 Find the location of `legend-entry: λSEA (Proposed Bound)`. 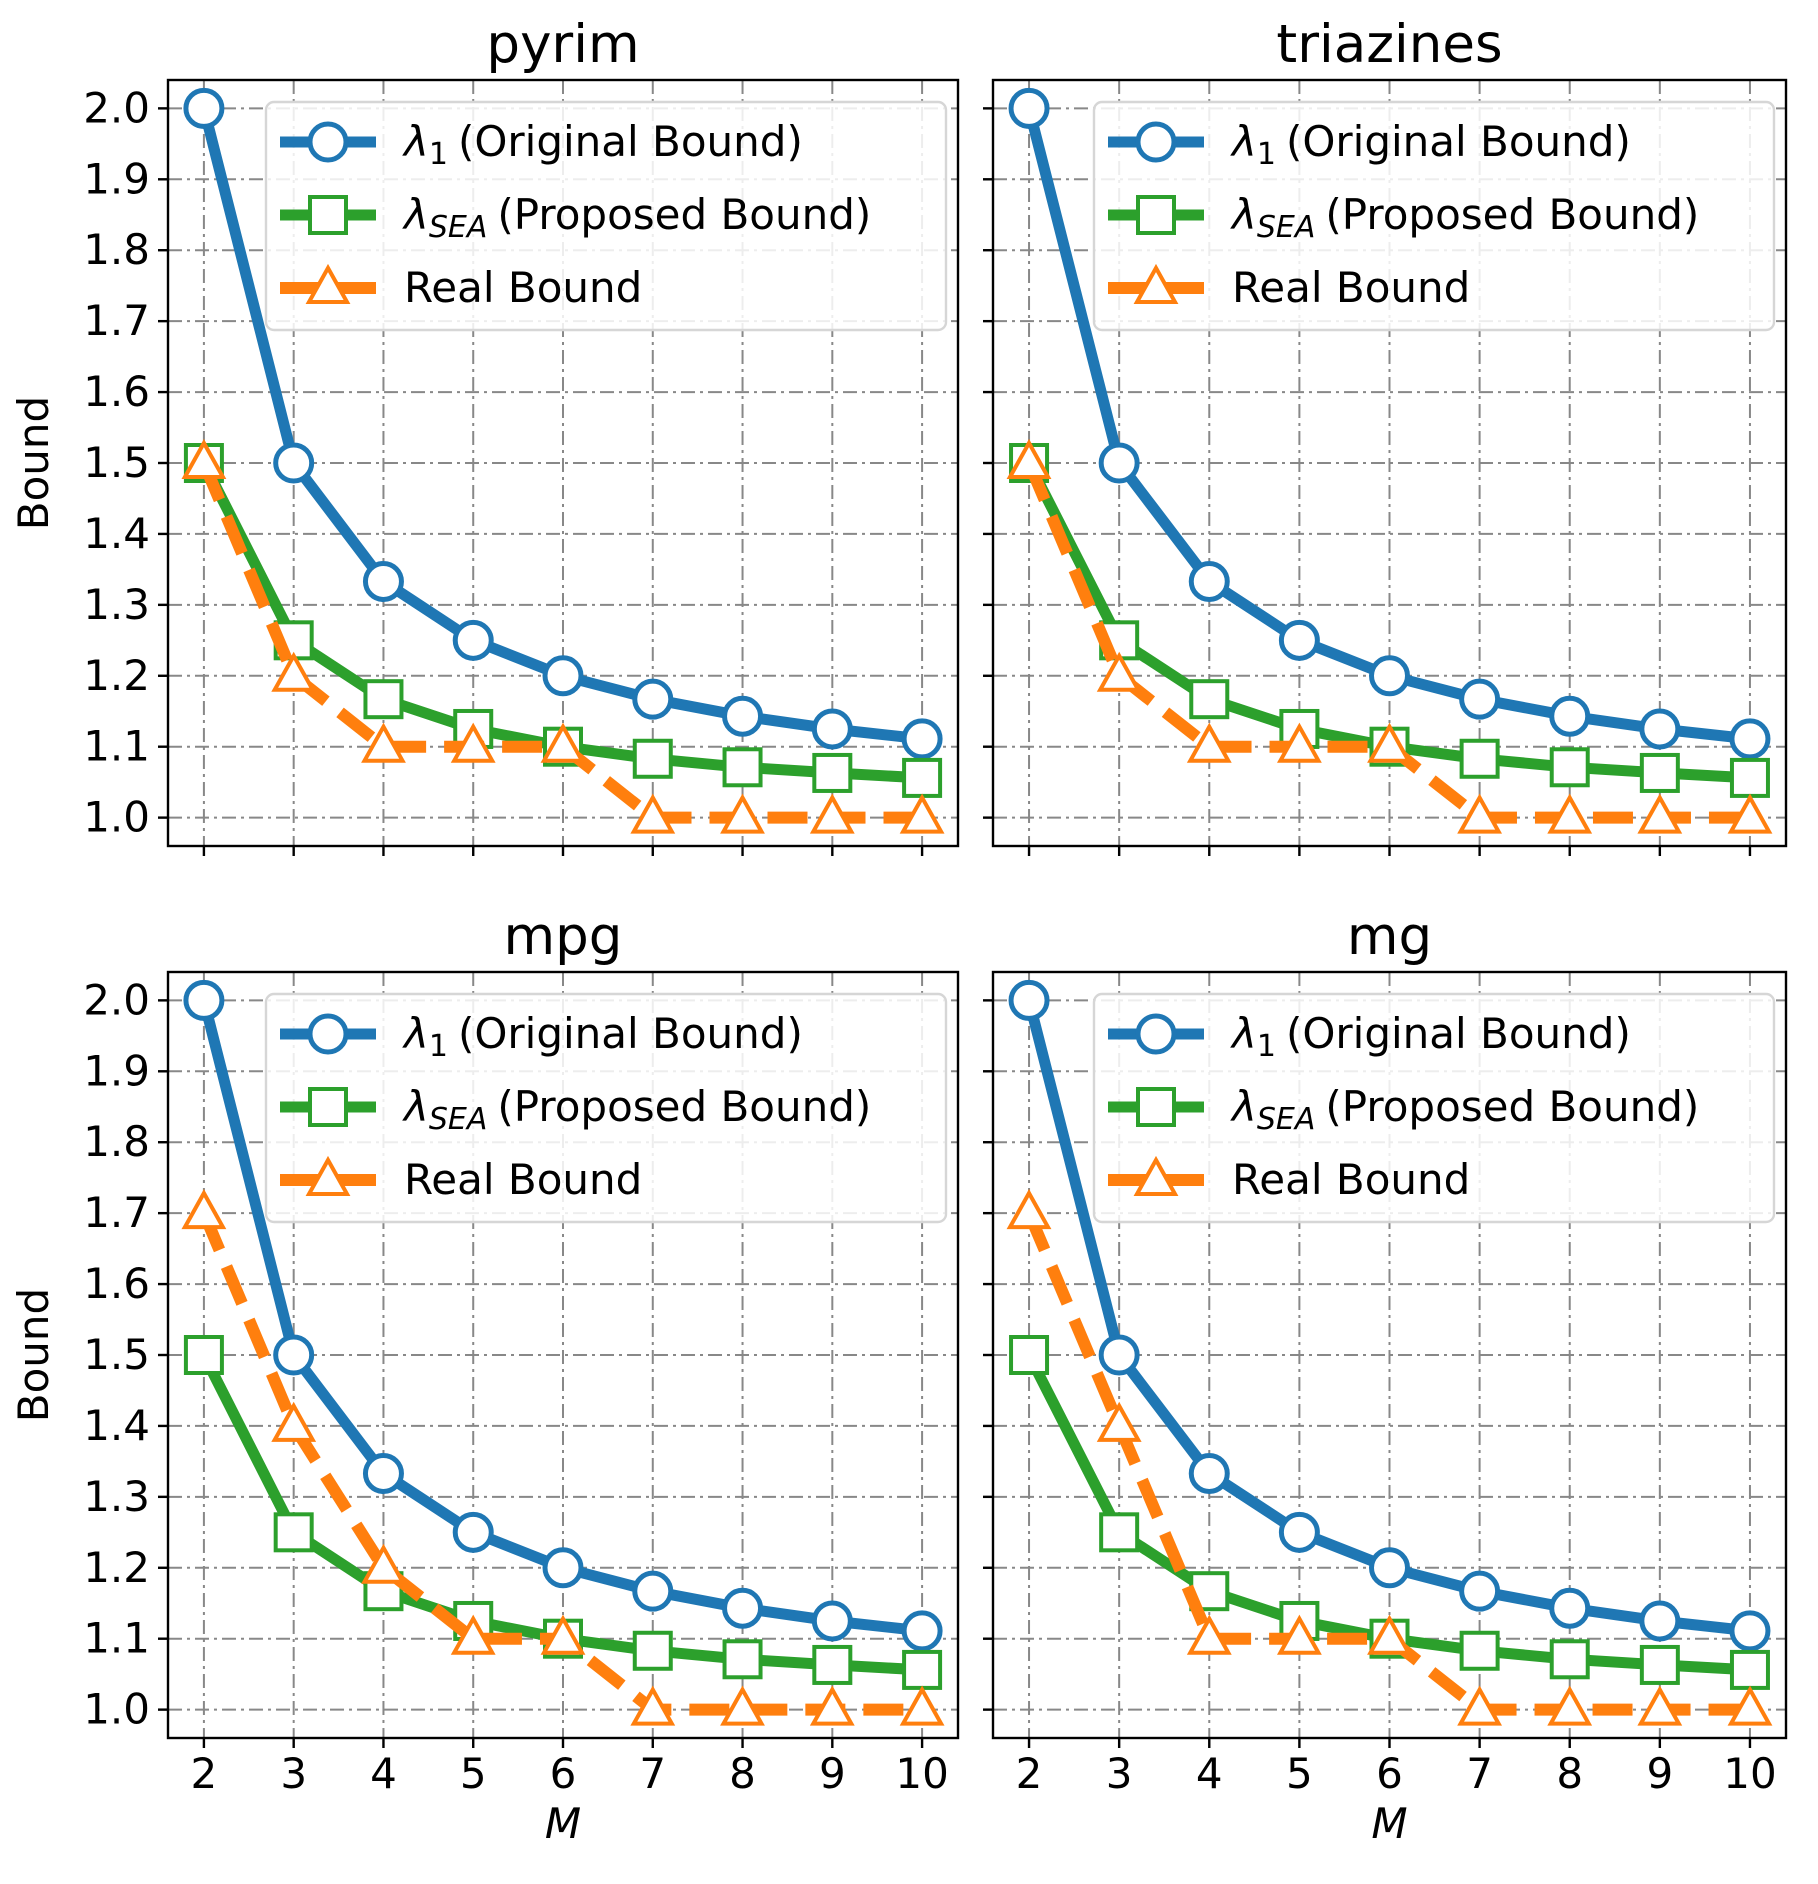

legend-entry: λSEA (Proposed Bound) is located at coordinates (1403, 1109).